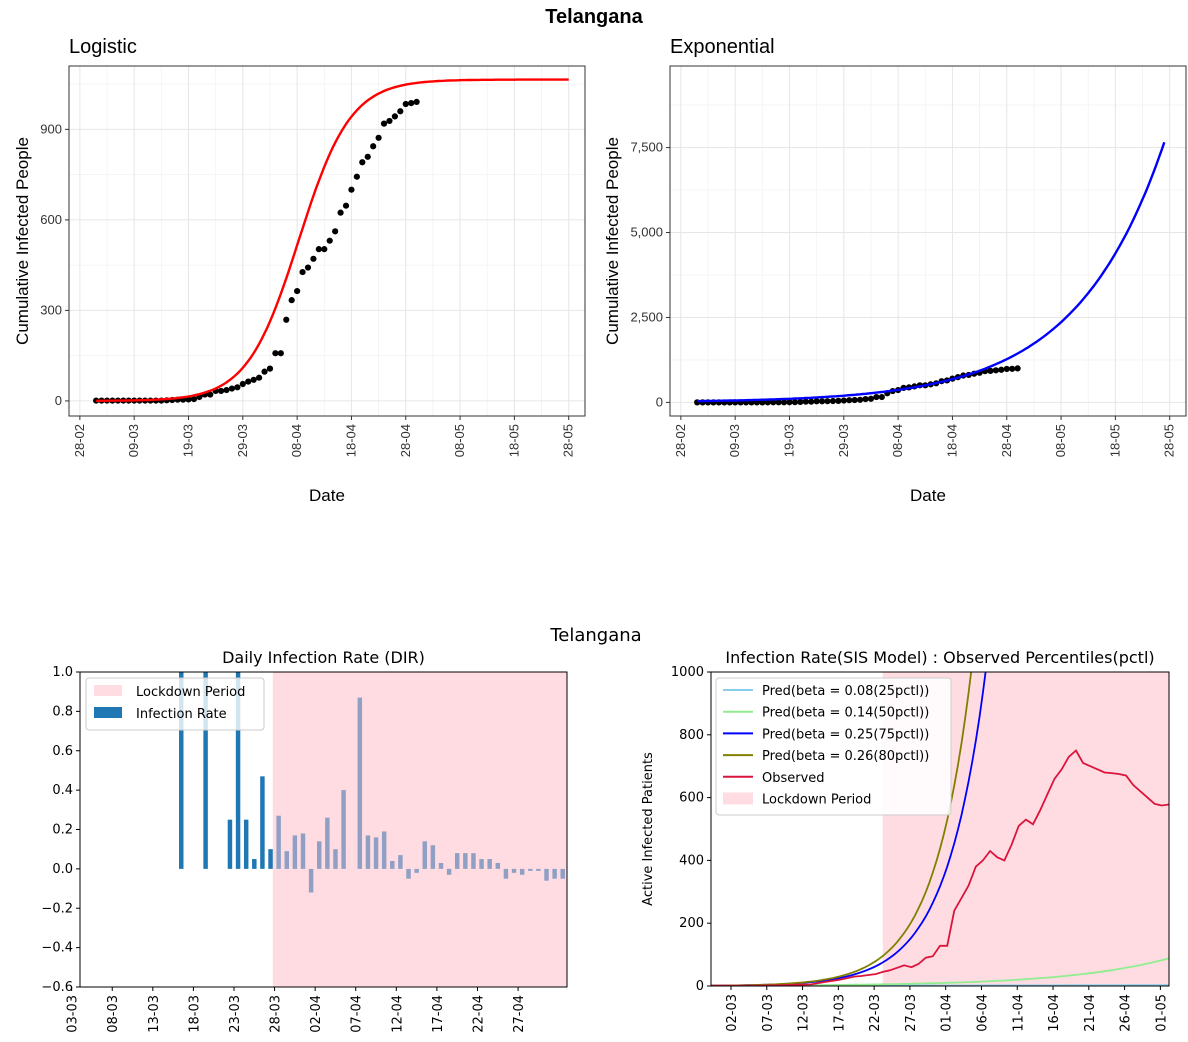  I want to click on legend-box, so click(833, 746).